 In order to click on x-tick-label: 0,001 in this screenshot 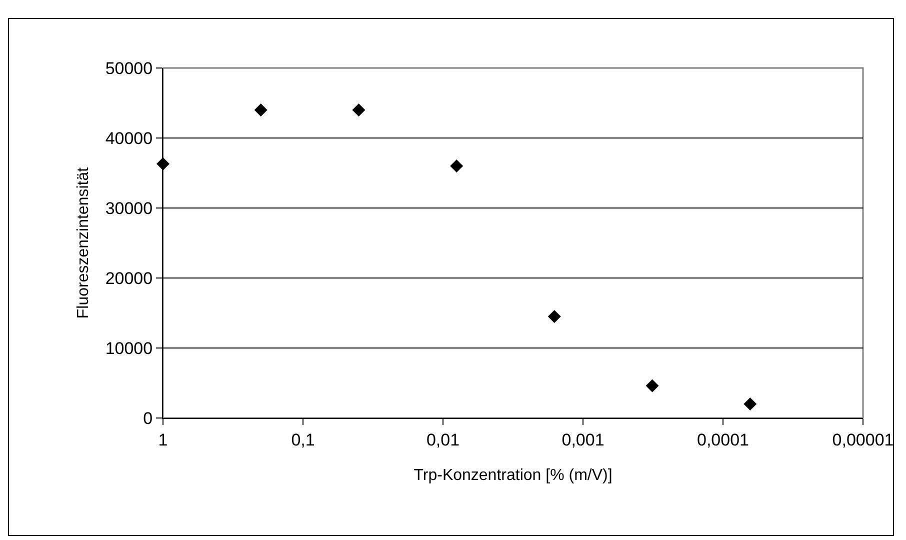, I will do `click(583, 440)`.